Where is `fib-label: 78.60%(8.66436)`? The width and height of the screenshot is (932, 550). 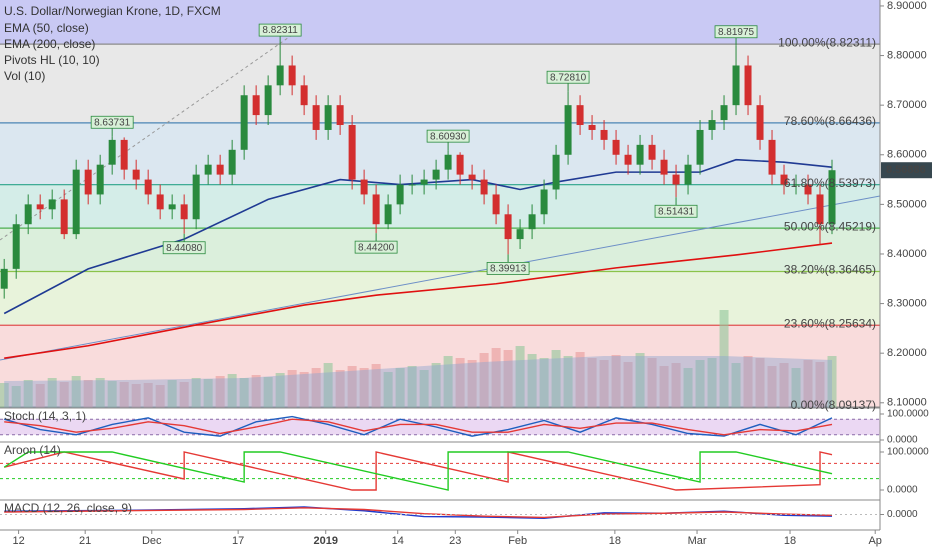
fib-label: 78.60%(8.66436) is located at coordinates (830, 121).